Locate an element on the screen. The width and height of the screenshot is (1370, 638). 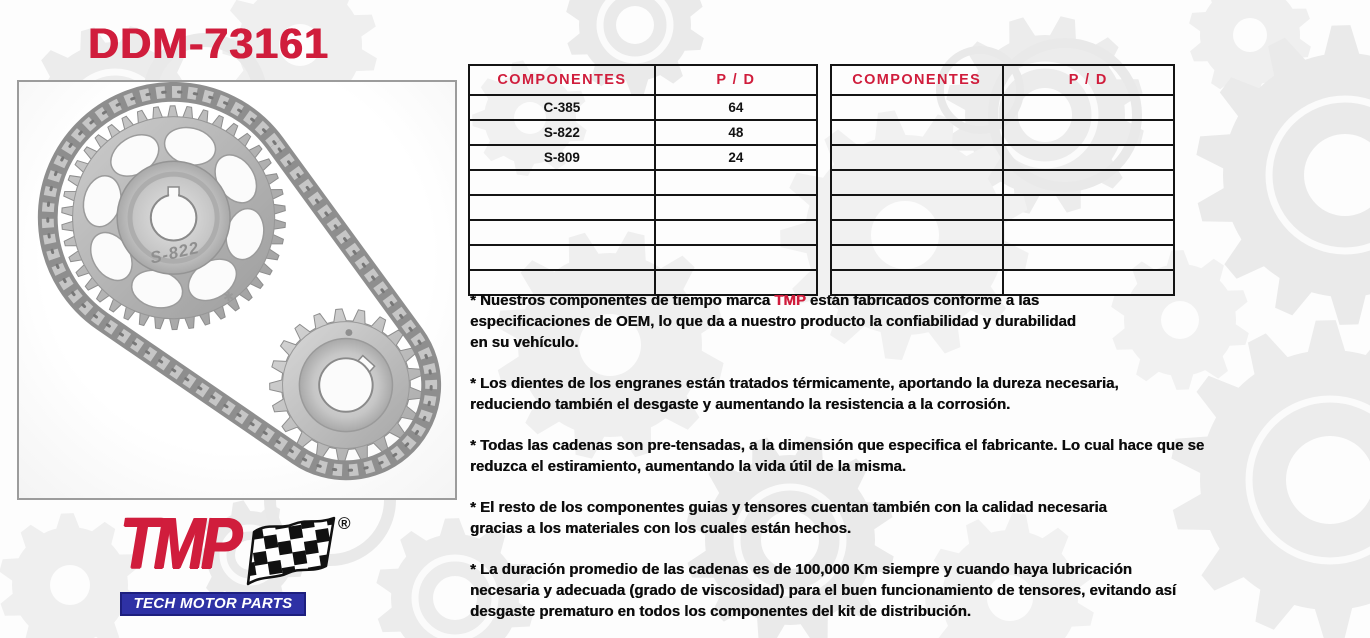
cell-pd: 24 is located at coordinates (736, 157).